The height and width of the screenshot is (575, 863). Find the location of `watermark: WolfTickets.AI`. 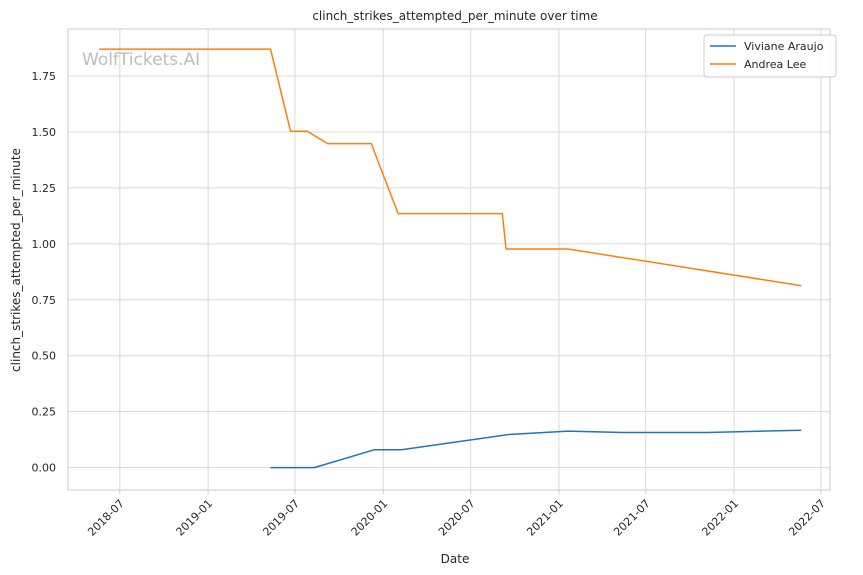

watermark: WolfTickets.AI is located at coordinates (141, 60).